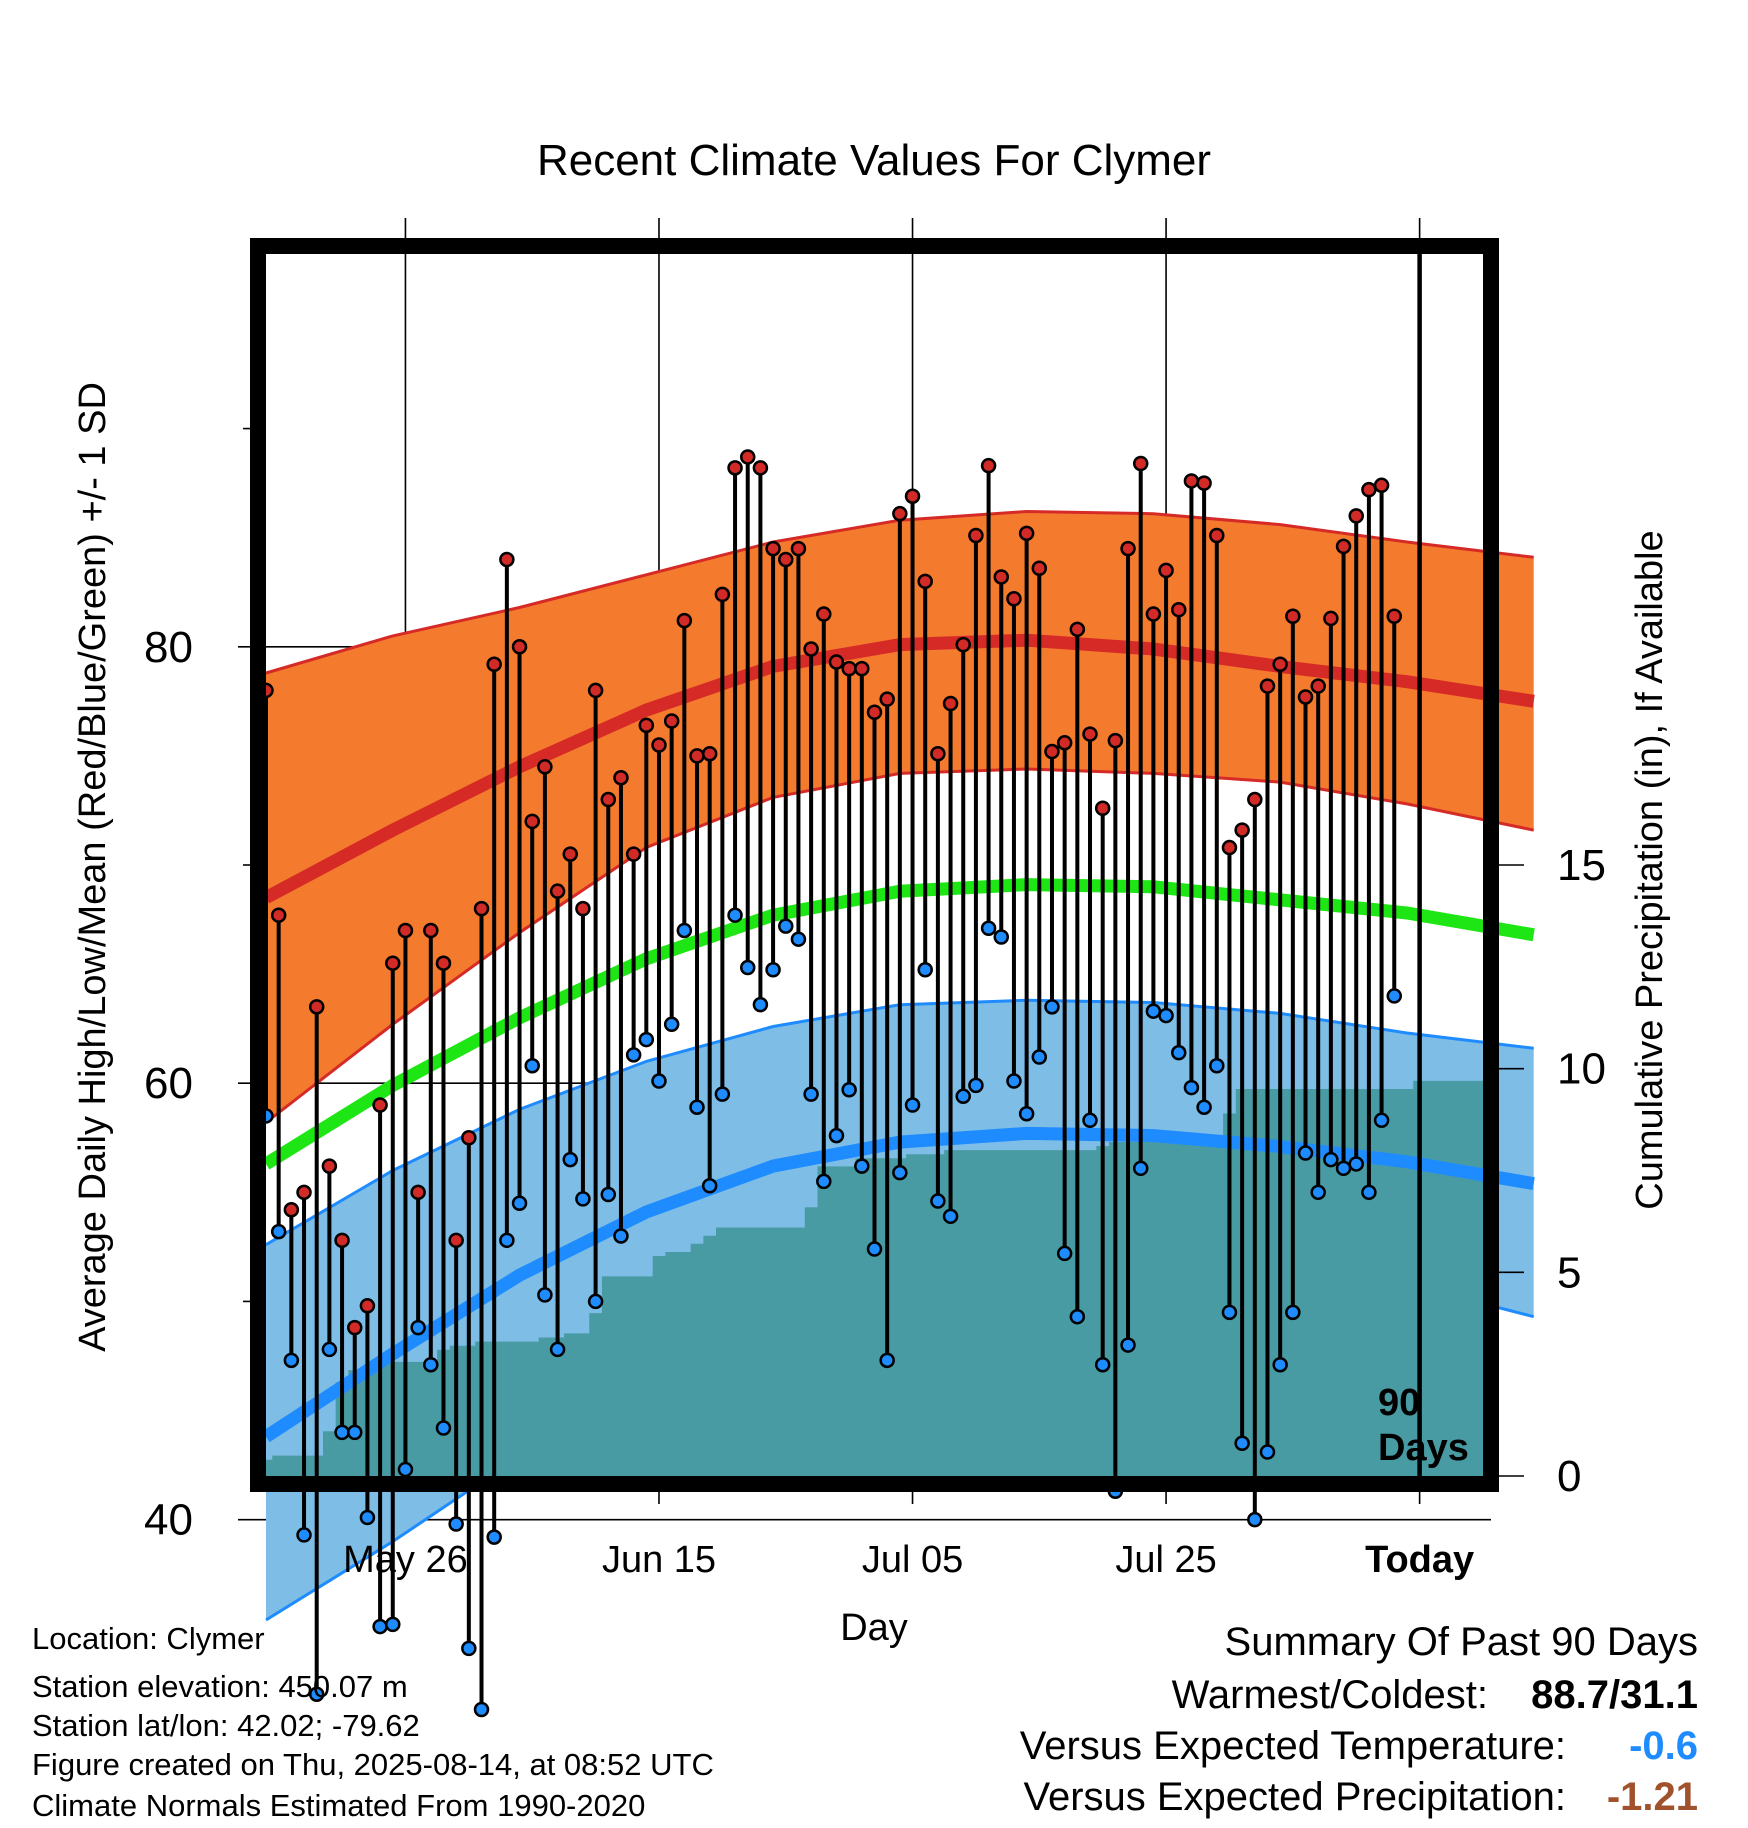 This screenshot has width=1748, height=1828. What do you see at coordinates (912, 1560) in the screenshot?
I see `x-tick-label-2: Jul 05` at bounding box center [912, 1560].